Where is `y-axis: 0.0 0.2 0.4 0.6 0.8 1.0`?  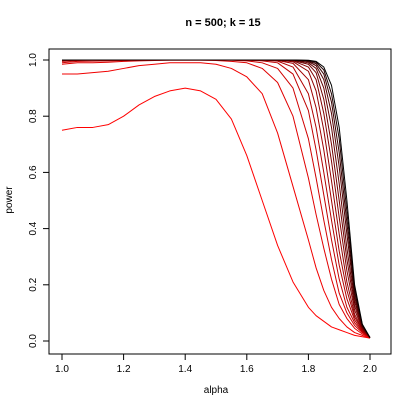 y-axis: 0.0 0.2 0.4 0.6 0.8 1.0 is located at coordinates (39, 200).